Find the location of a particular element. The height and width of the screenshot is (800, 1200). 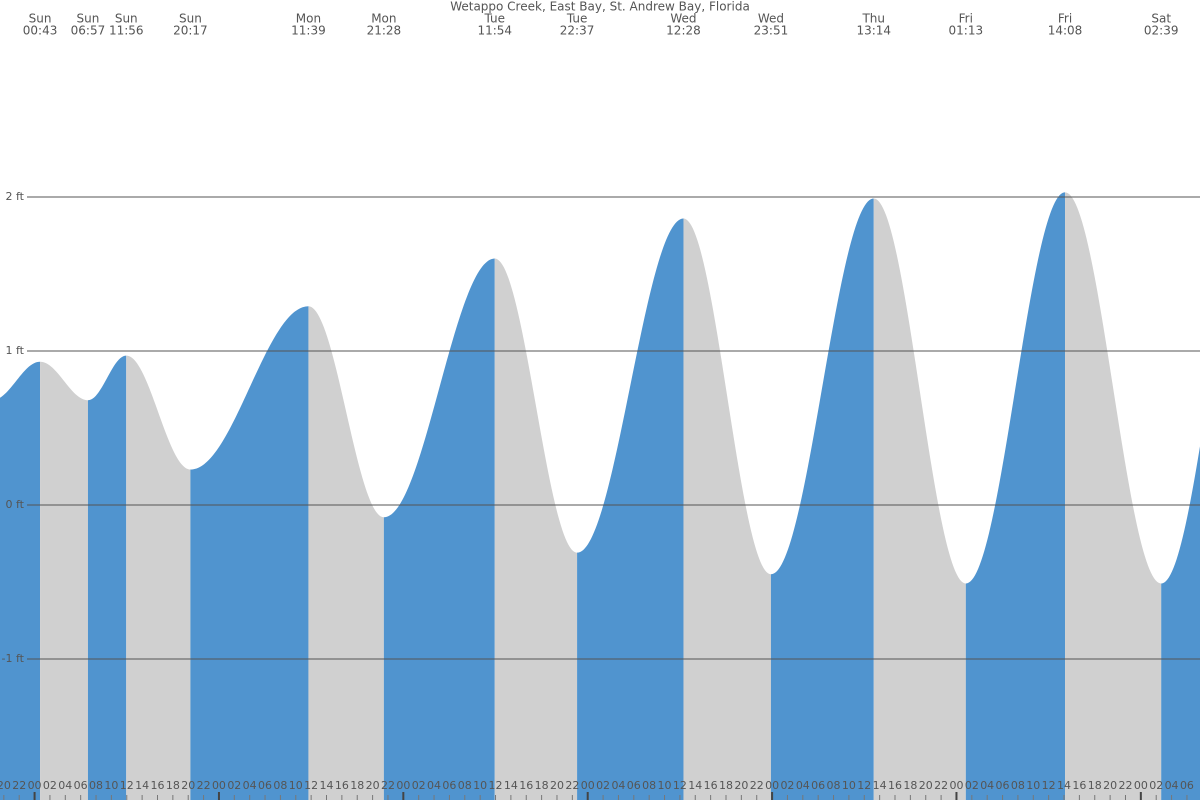

extreme-time: 11:39 is located at coordinates (308, 31).